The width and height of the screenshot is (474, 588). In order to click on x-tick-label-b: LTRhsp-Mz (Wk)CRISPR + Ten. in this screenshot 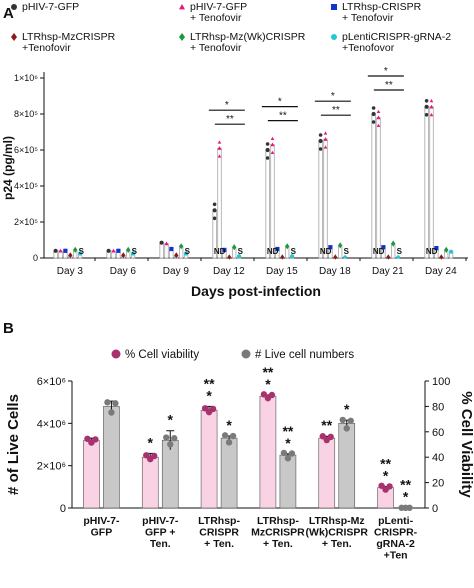, I will do `click(337, 532)`.